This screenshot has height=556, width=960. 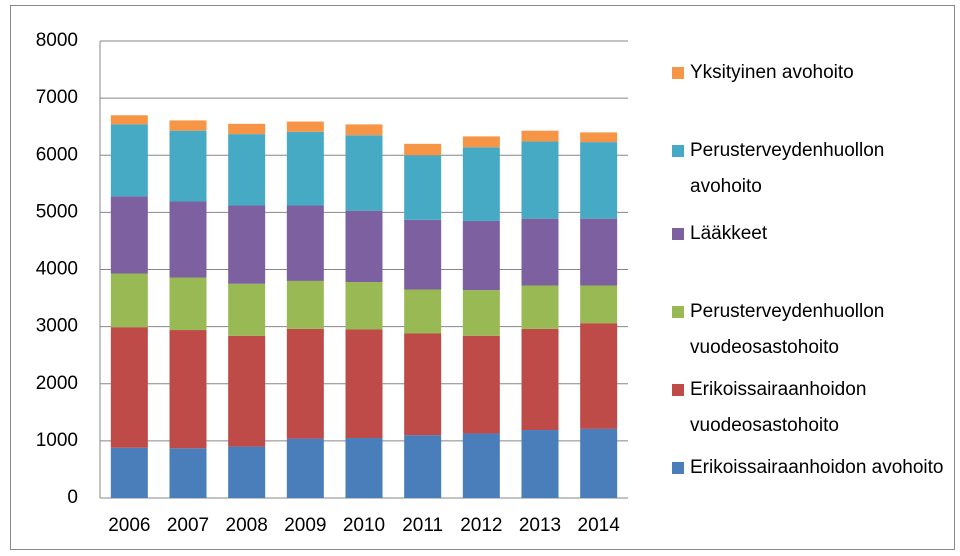 I want to click on y-tick-label: 5000, so click(x=57, y=211).